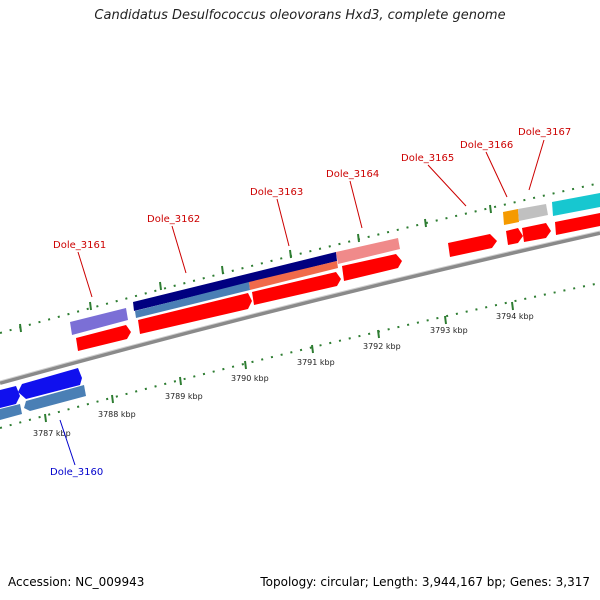 Image resolution: width=600 pixels, height=600 pixels. I want to click on gene-steel-left, so click(11, 412).